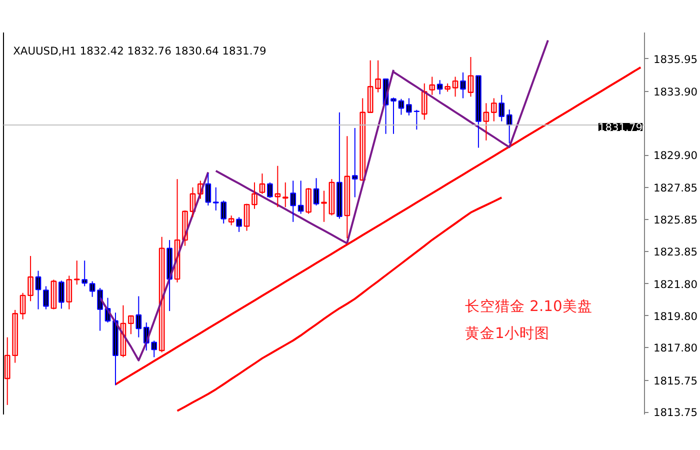 The height and width of the screenshot is (450, 700). Describe the element at coordinates (676, 381) in the screenshot. I see `y-tick-label: 1815.75` at that location.